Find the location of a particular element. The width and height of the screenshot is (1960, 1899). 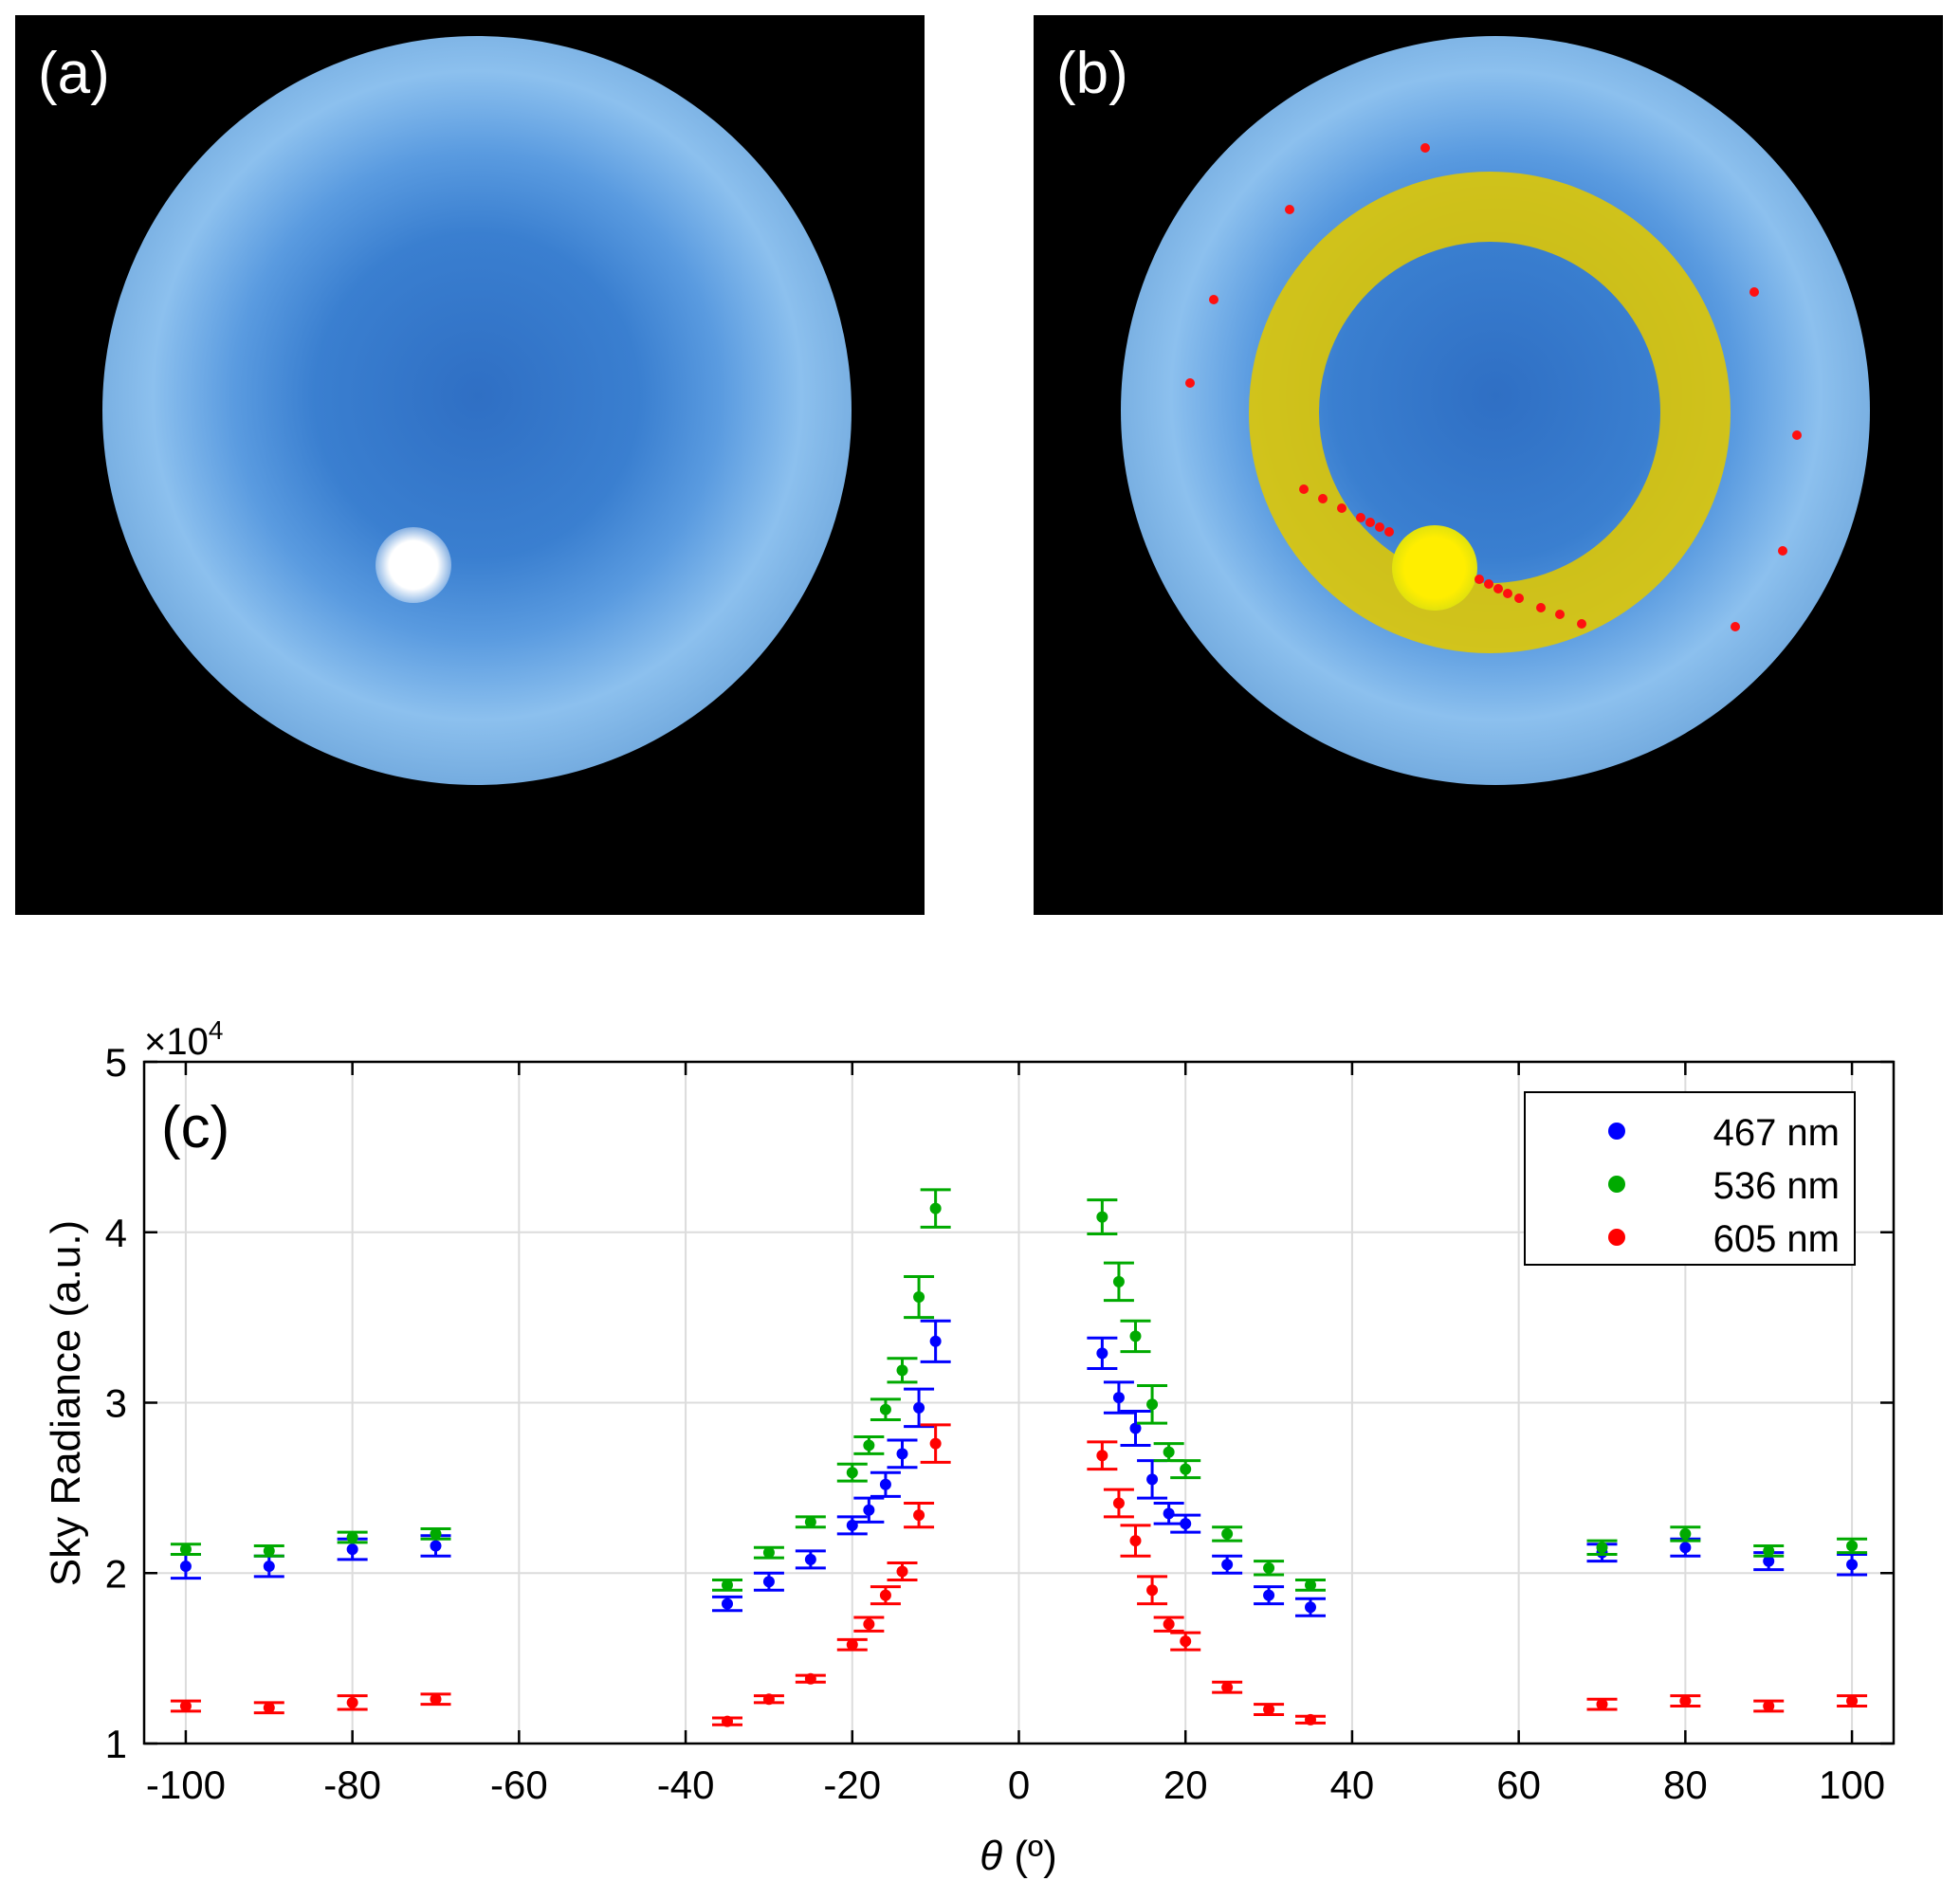

y-tick-label: 1 is located at coordinates (116, 1744).